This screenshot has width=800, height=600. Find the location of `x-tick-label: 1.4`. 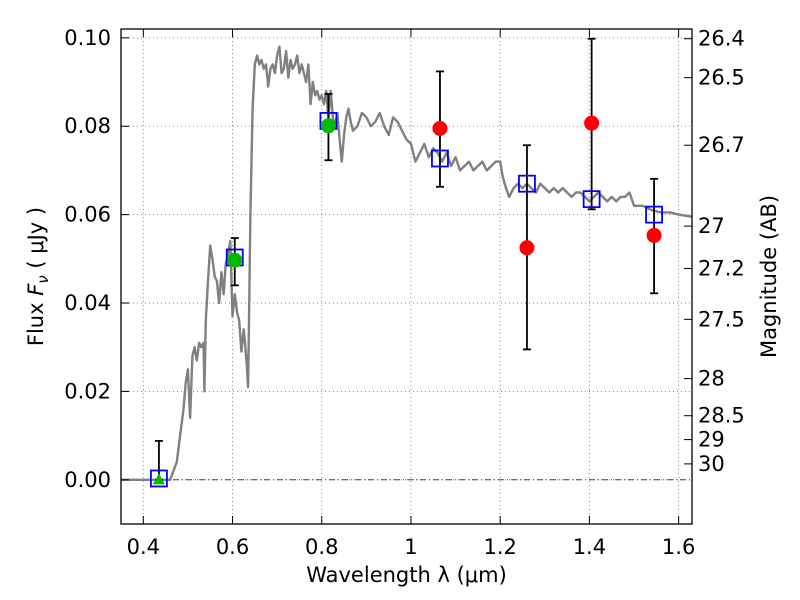

x-tick-label: 1.4 is located at coordinates (589, 547).